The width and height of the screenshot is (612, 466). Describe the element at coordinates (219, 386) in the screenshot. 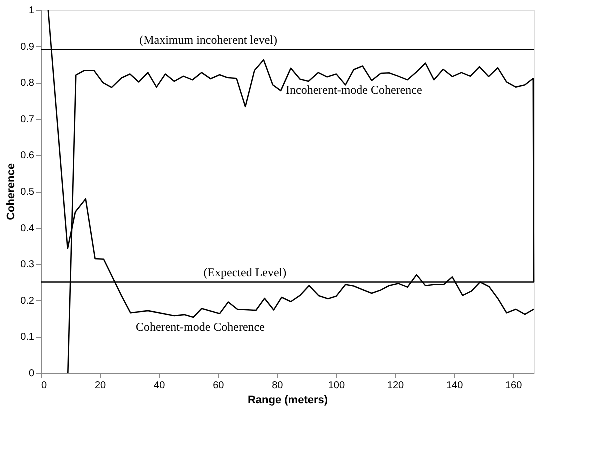

I see `x-tick-label: 60` at that location.